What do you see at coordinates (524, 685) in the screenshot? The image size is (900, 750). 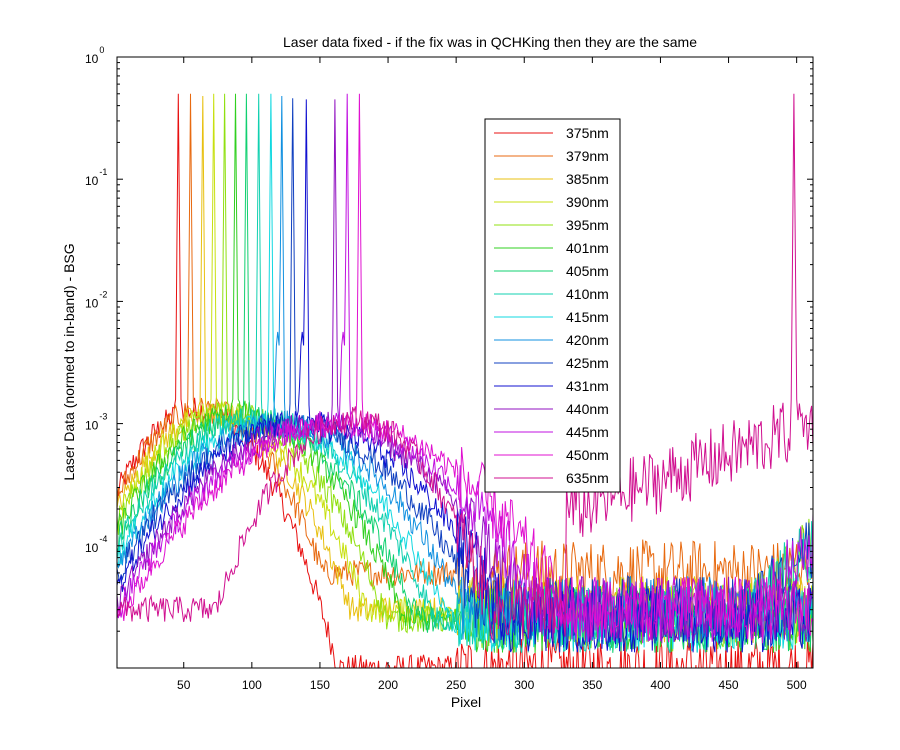 I see `x-tick-label: 300` at bounding box center [524, 685].